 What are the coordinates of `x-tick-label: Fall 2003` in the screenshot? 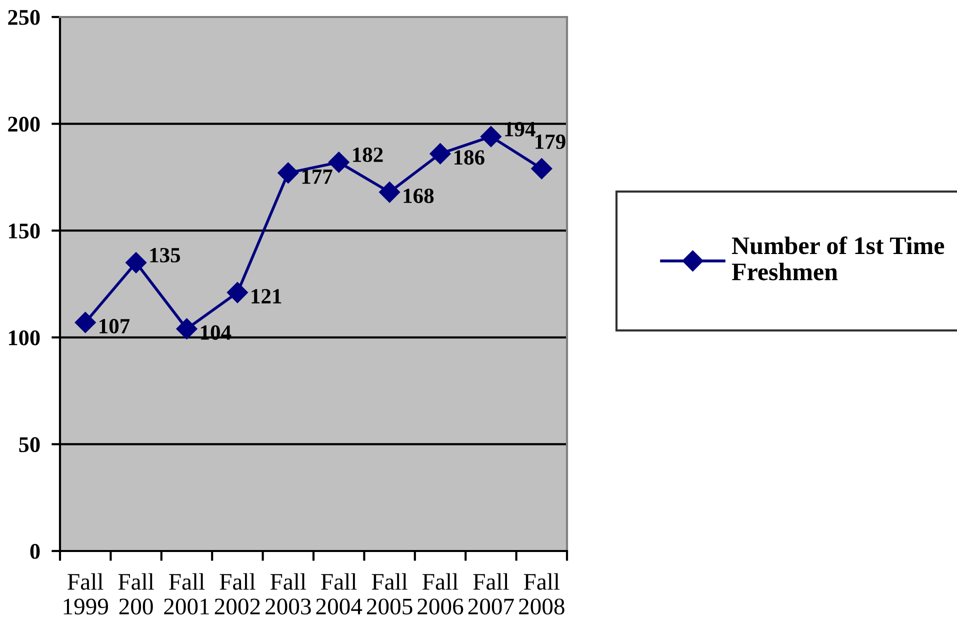 It's located at (288, 594).